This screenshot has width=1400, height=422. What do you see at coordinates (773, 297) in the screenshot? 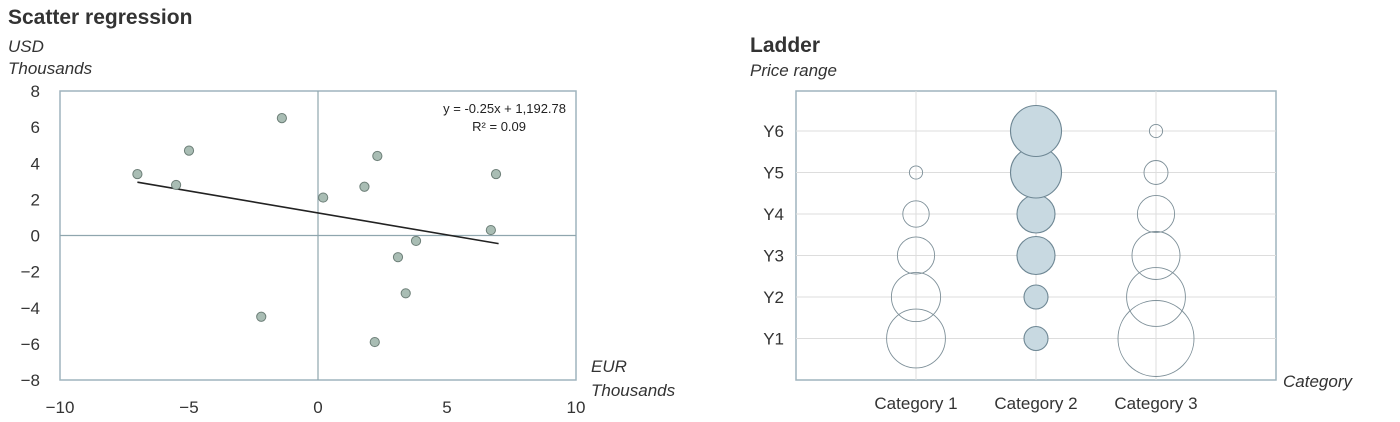
I see `ladder-y-tick-label: Y2` at bounding box center [773, 297].